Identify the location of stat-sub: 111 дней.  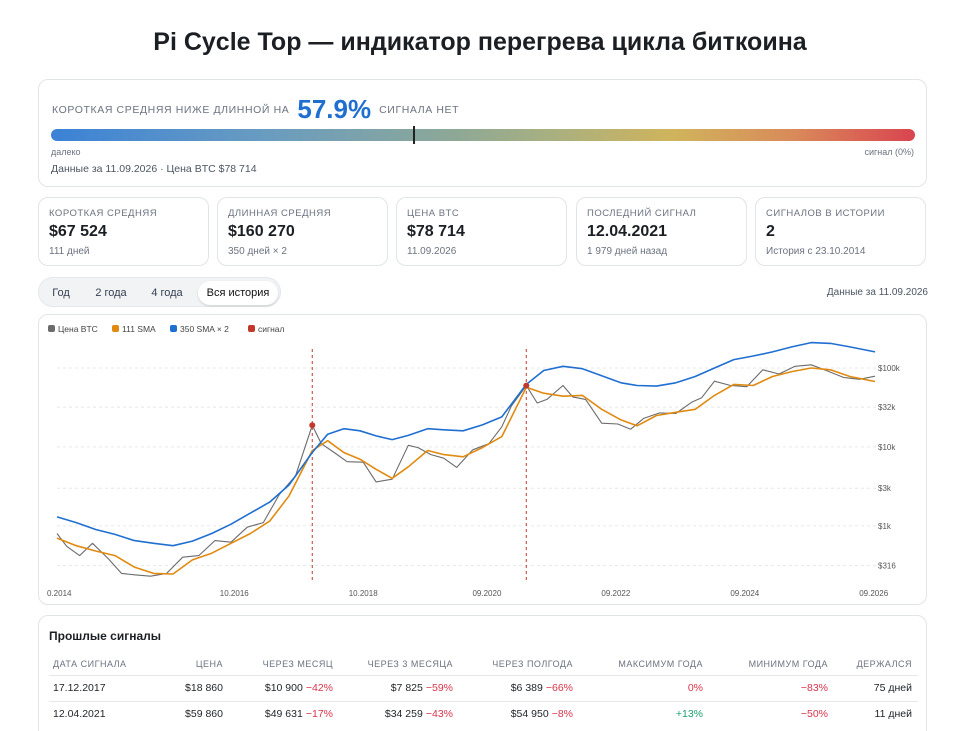
(69, 251).